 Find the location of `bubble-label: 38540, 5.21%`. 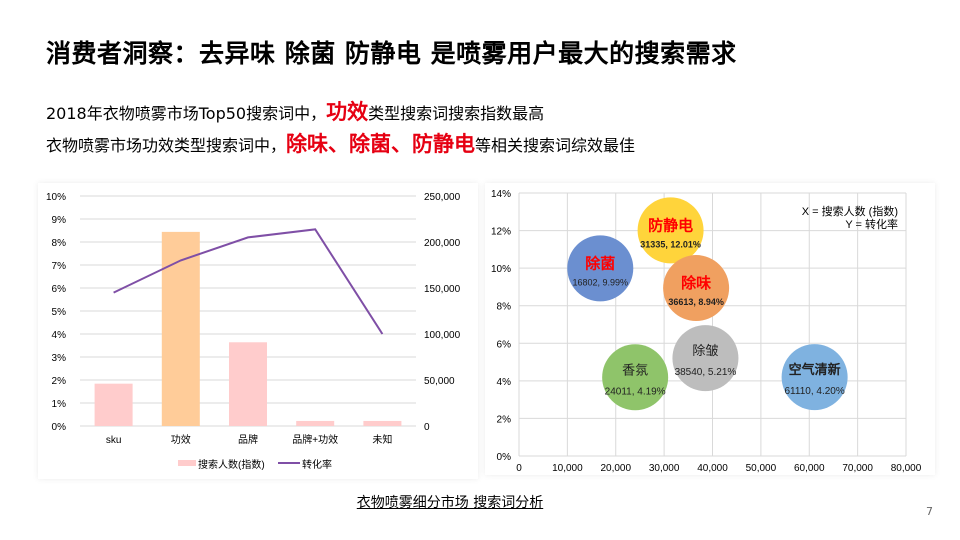

bubble-label: 38540, 5.21% is located at coordinates (706, 372).